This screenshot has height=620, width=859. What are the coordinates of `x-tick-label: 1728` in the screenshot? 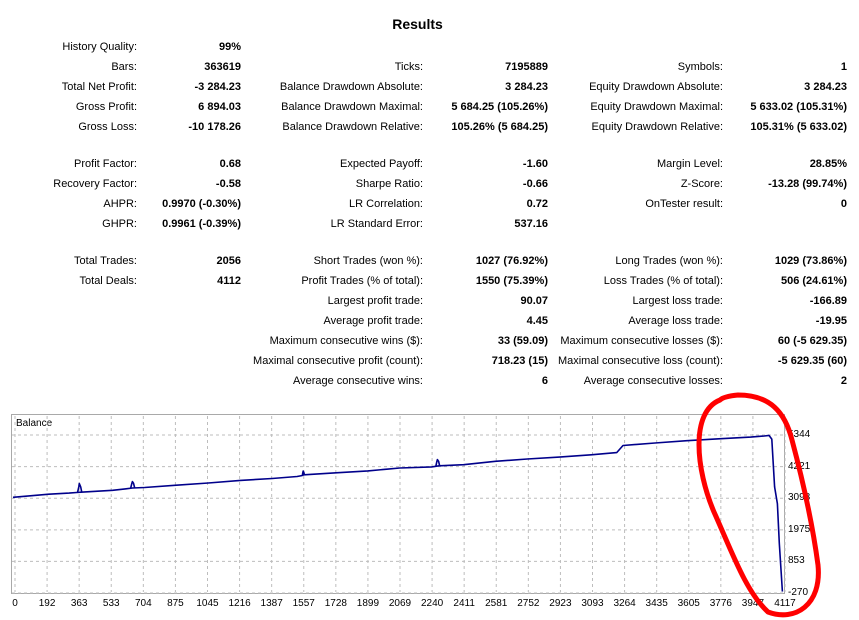 It's located at (335, 603).